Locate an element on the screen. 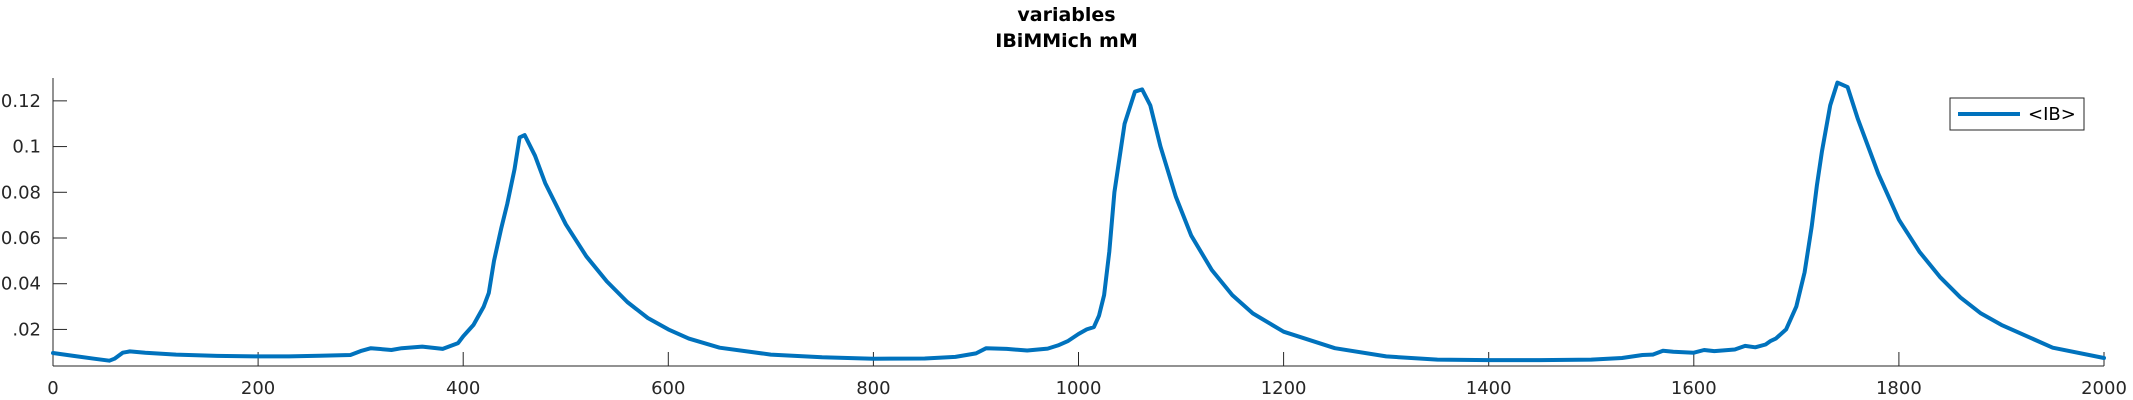 Image resolution: width=2133 pixels, height=400 pixels. y-tick-label: 0.08 is located at coordinates (21, 192).